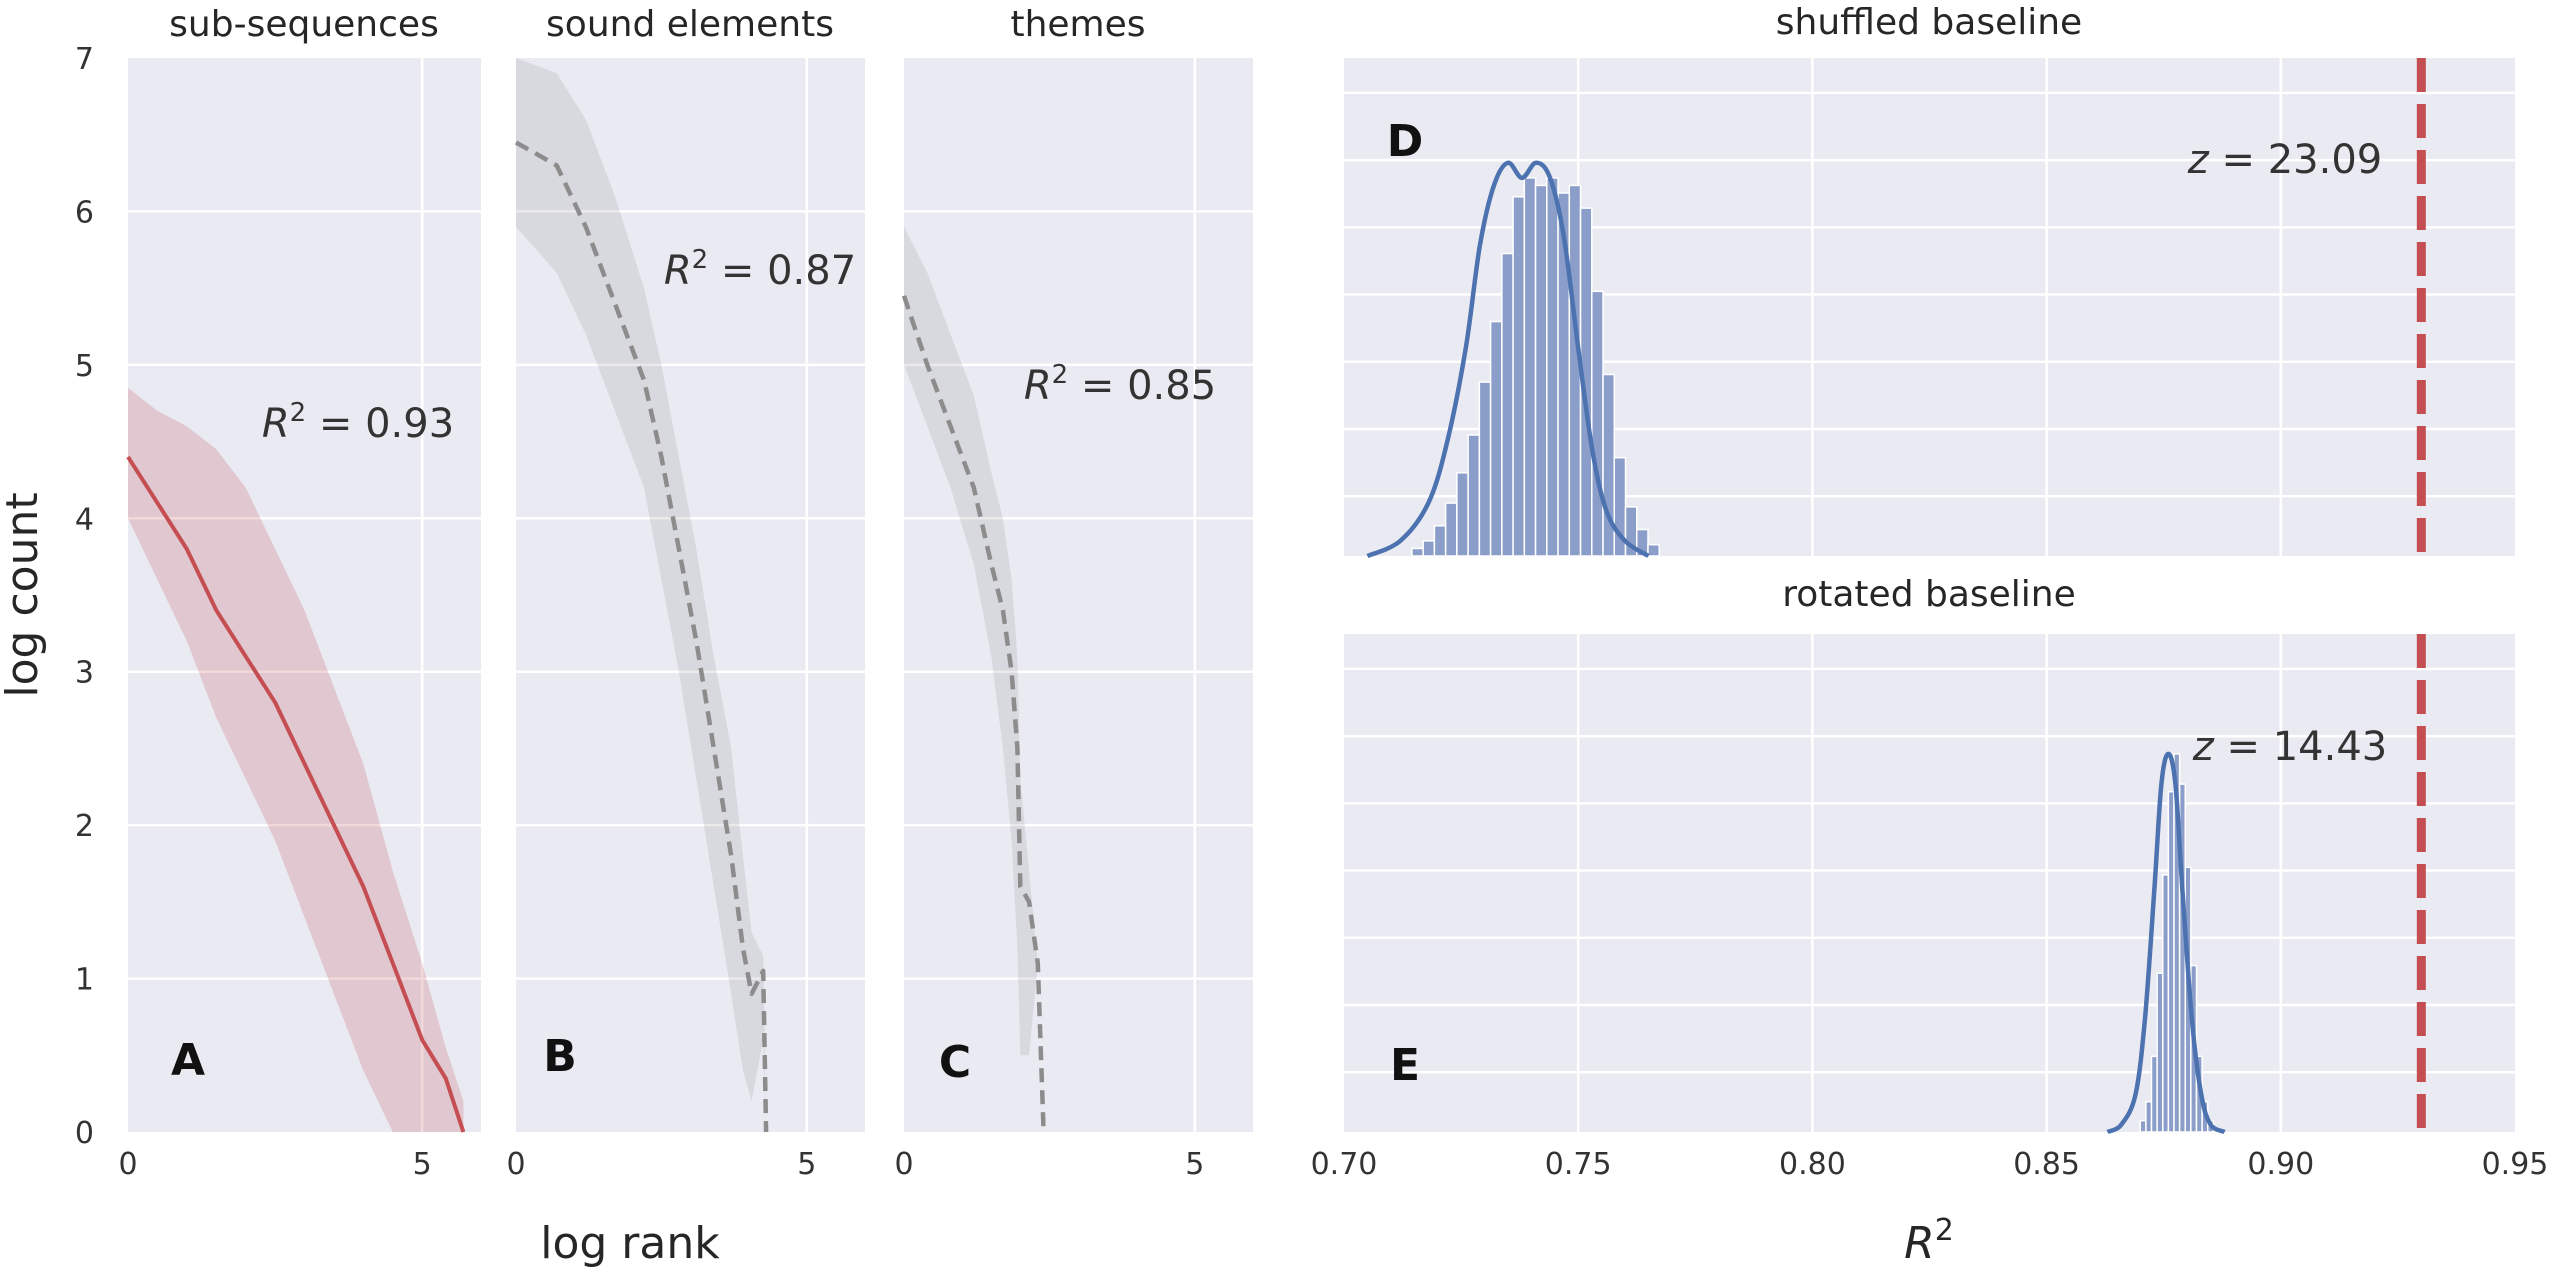 The height and width of the screenshot is (1273, 2560). What do you see at coordinates (760, 269) in the screenshot?
I see `panel-b-r2-annotation: R2 = 0.87` at bounding box center [760, 269].